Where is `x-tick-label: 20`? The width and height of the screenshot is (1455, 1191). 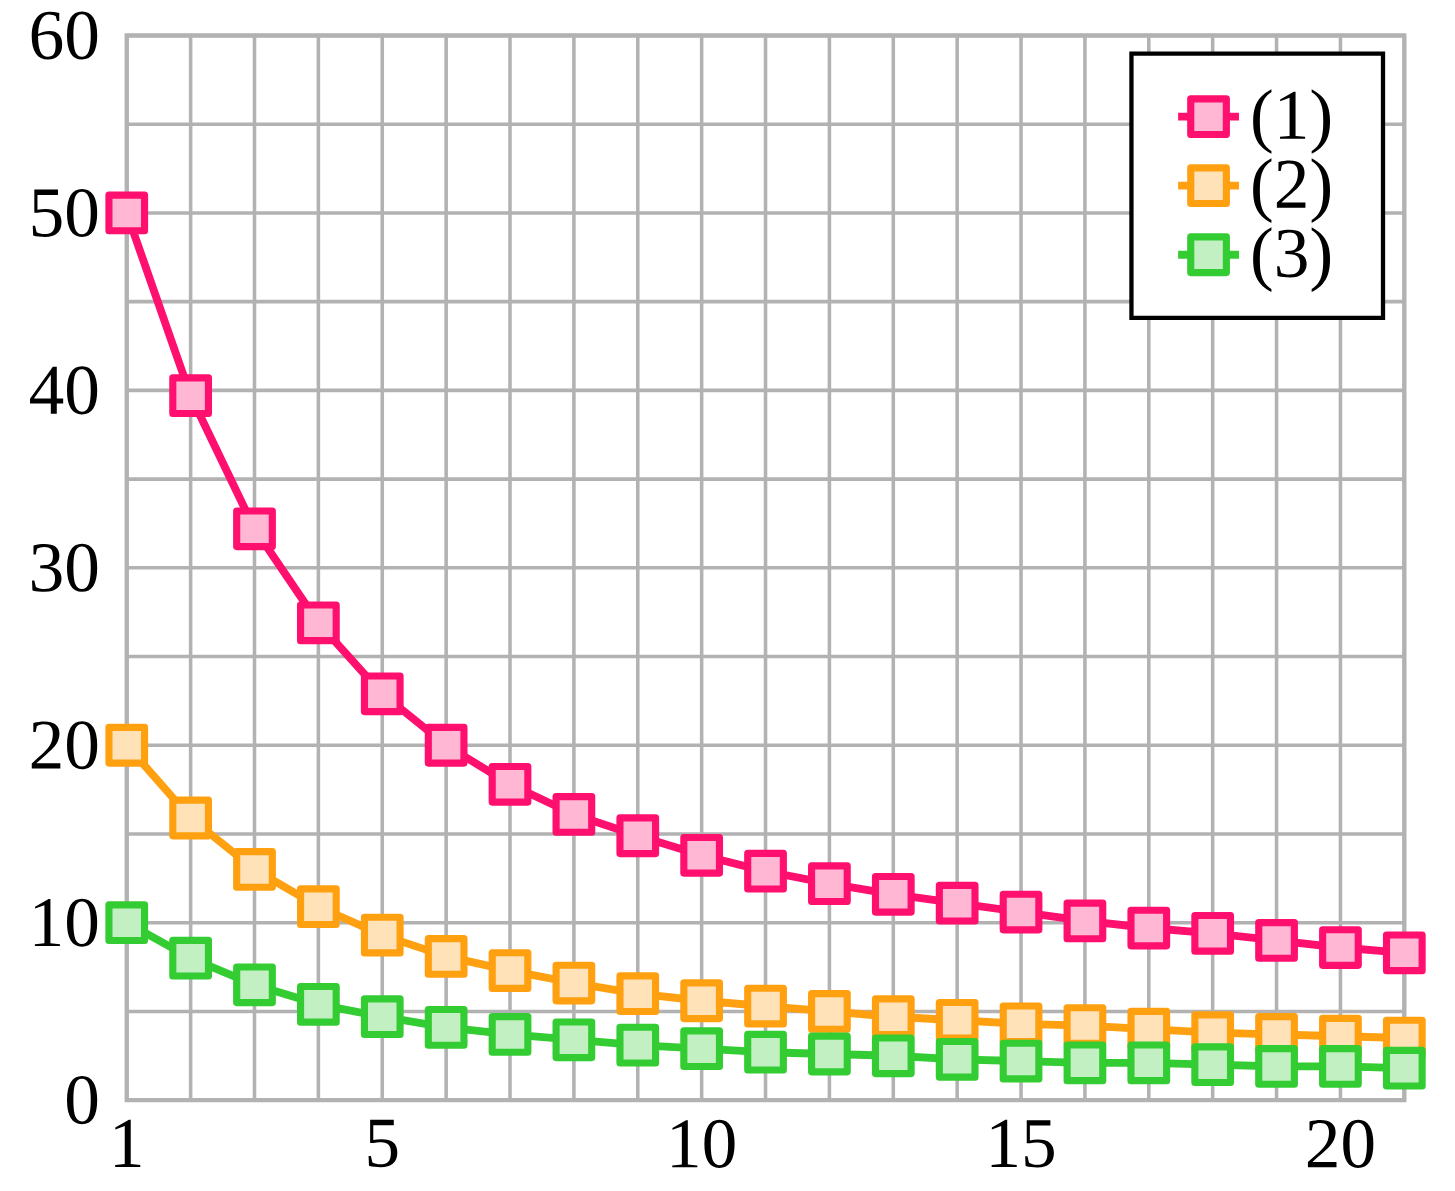
x-tick-label: 20 is located at coordinates (1340, 1143).